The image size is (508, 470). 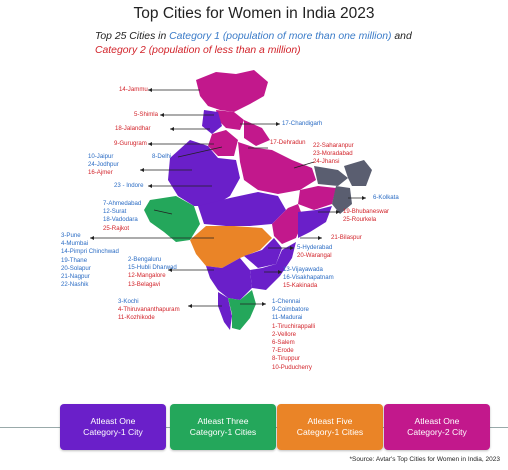 What do you see at coordinates (229, 279) in the screenshot?
I see `state-karnataka` at bounding box center [229, 279].